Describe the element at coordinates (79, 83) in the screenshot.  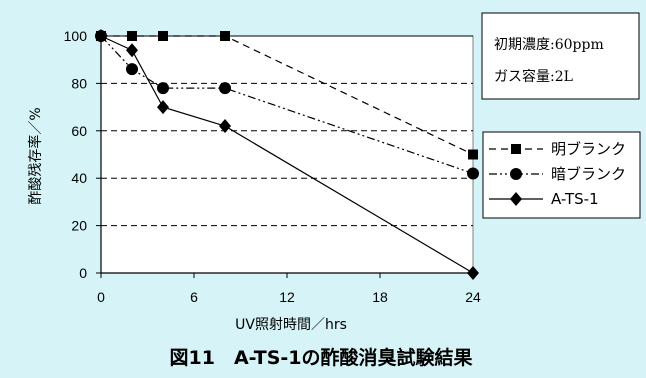
I see `y-tick-label-80: 80` at that location.